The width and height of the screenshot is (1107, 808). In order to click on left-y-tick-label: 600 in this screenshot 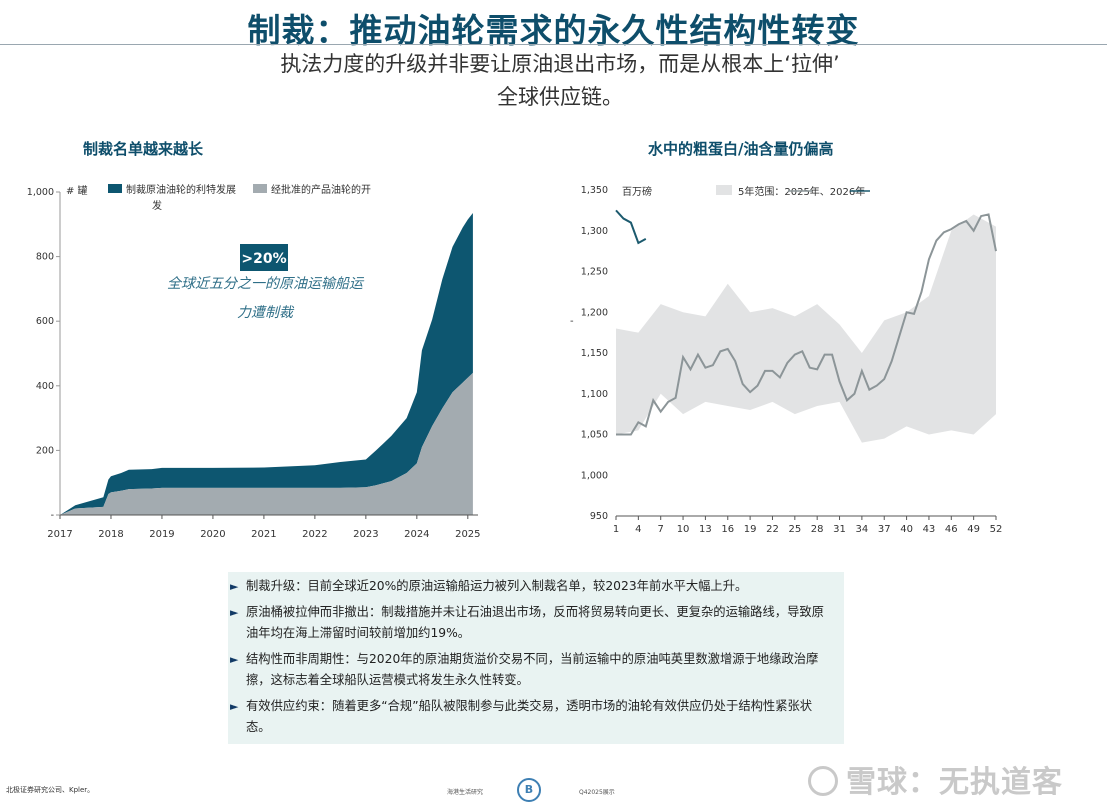, I will do `click(45, 321)`.